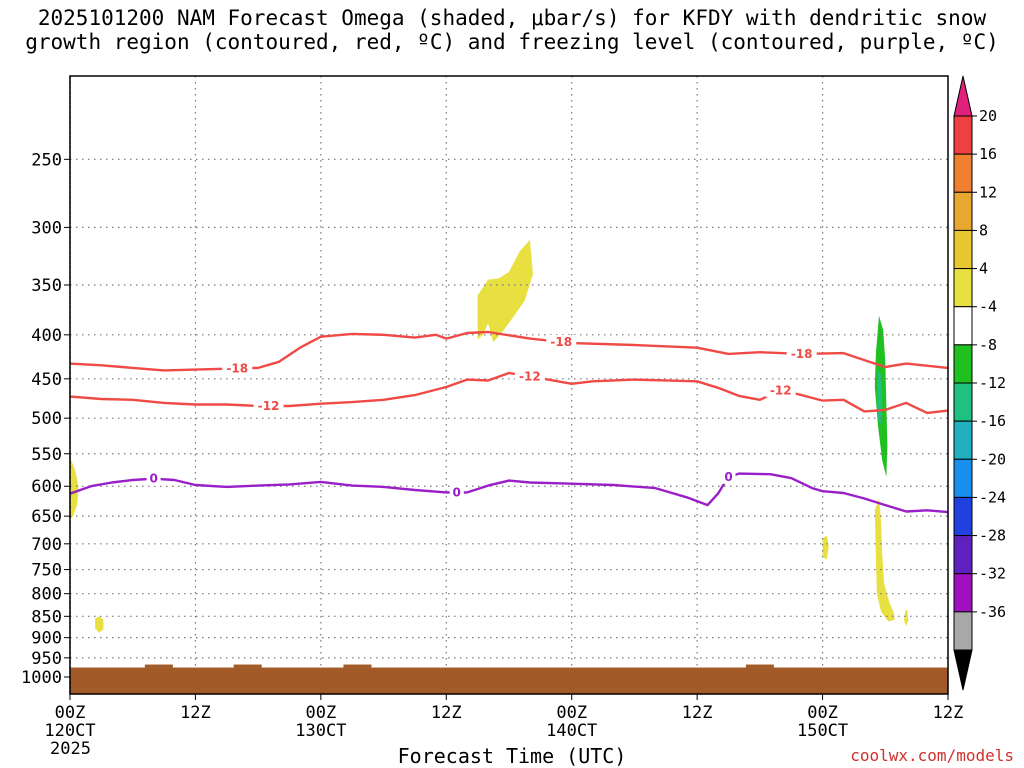 The height and width of the screenshot is (768, 1024). I want to click on y-tick-label-8: 650, so click(46, 517).